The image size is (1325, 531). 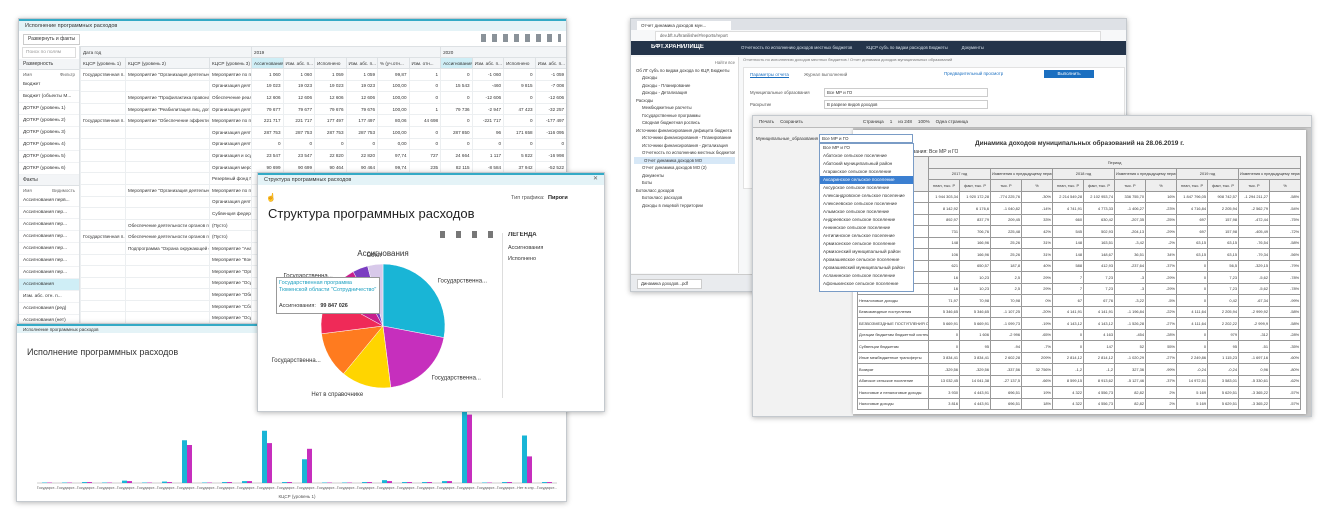 What do you see at coordinates (826, 74) in the screenshot?
I see `report-tab: Журнал выполнений` at bounding box center [826, 74].